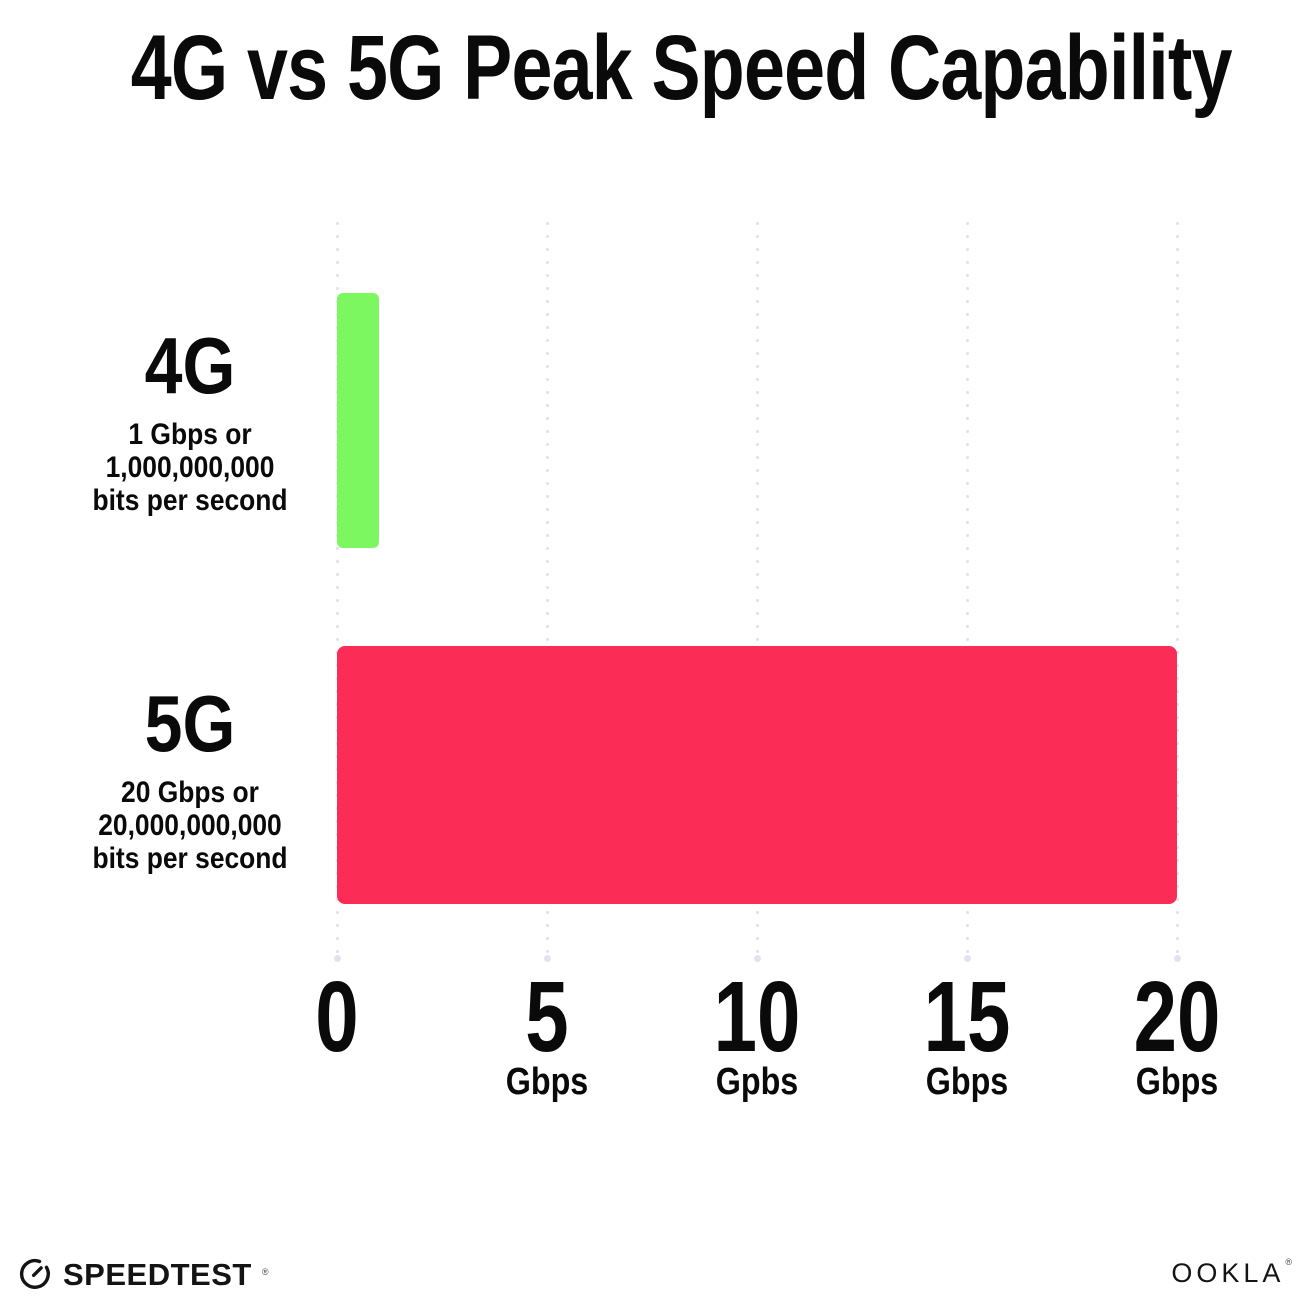 This screenshot has width=1308, height=1315. What do you see at coordinates (157, 1274) in the screenshot?
I see `speedtest-wordmark: SPEEDTEST` at bounding box center [157, 1274].